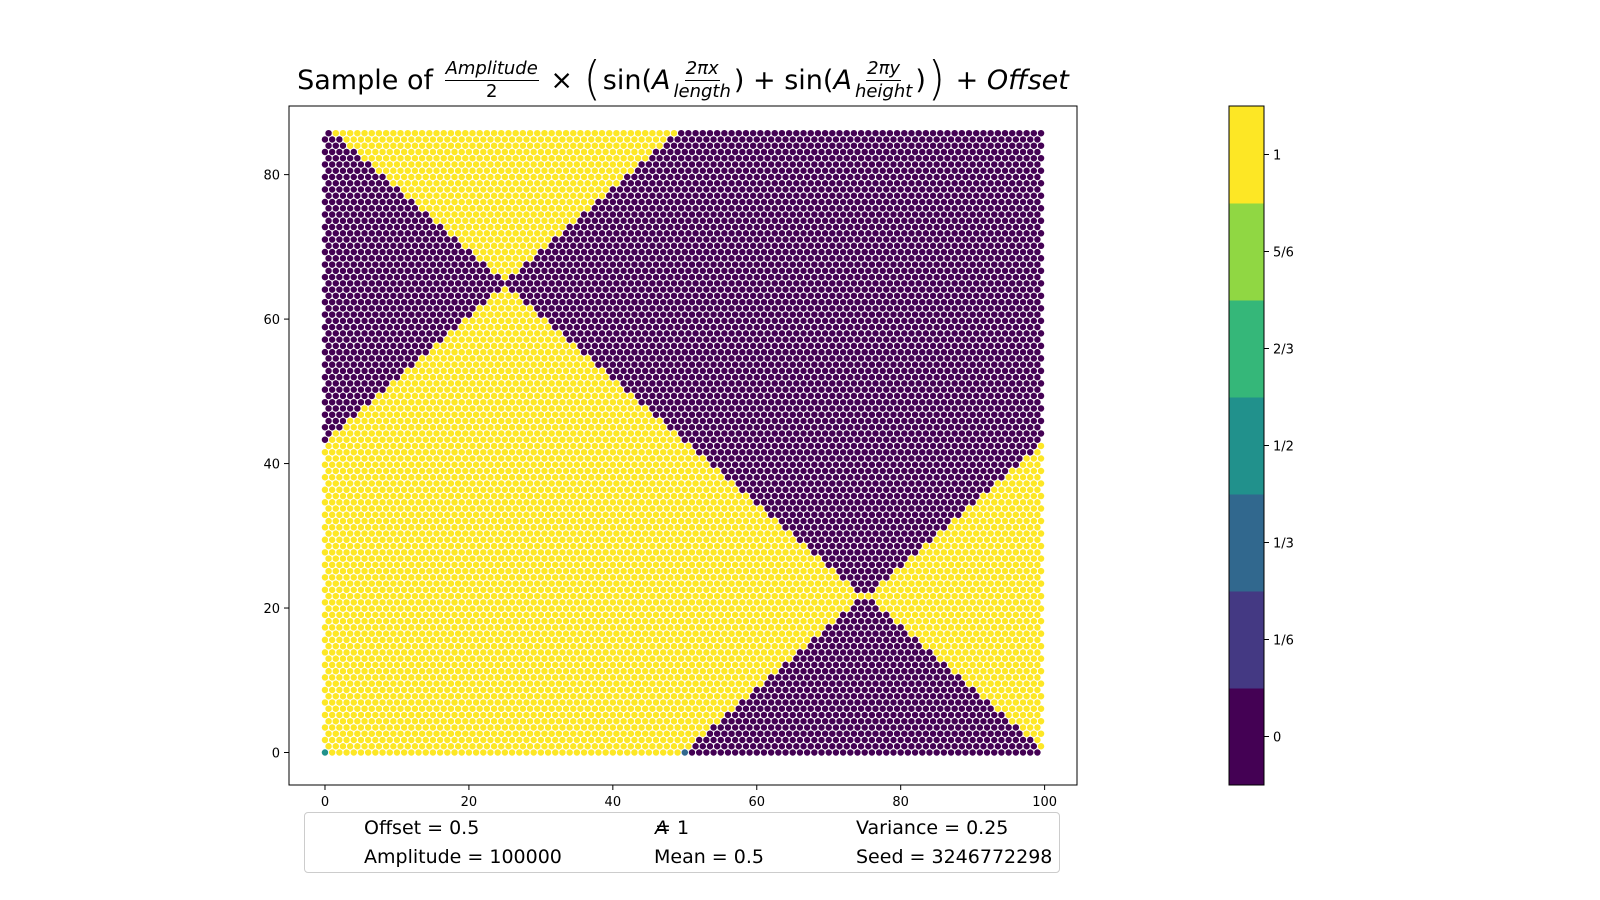 Image resolution: width=1600 pixels, height=900 pixels. What do you see at coordinates (883, 91) in the screenshot?
I see `title-y-denominator: height` at bounding box center [883, 91].